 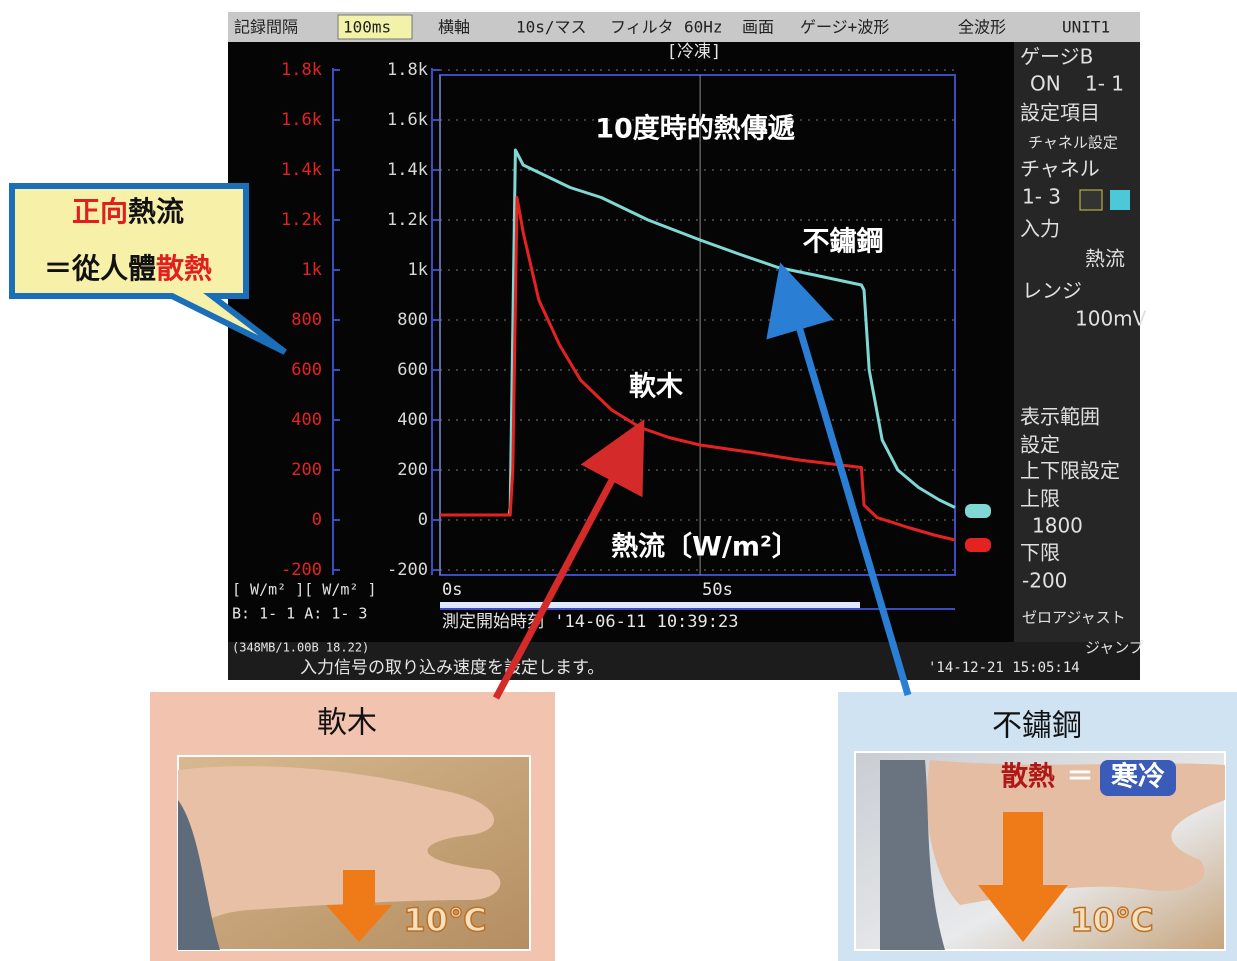 I want to click on scroll-bar, so click(x=650, y=605).